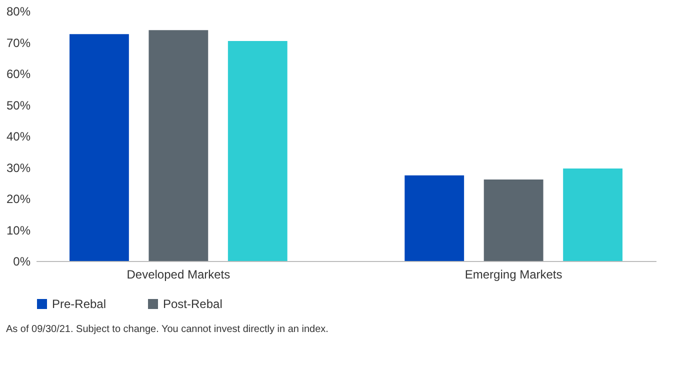 The image size is (700, 377). I want to click on y-tick-label: 80%, so click(18, 11).